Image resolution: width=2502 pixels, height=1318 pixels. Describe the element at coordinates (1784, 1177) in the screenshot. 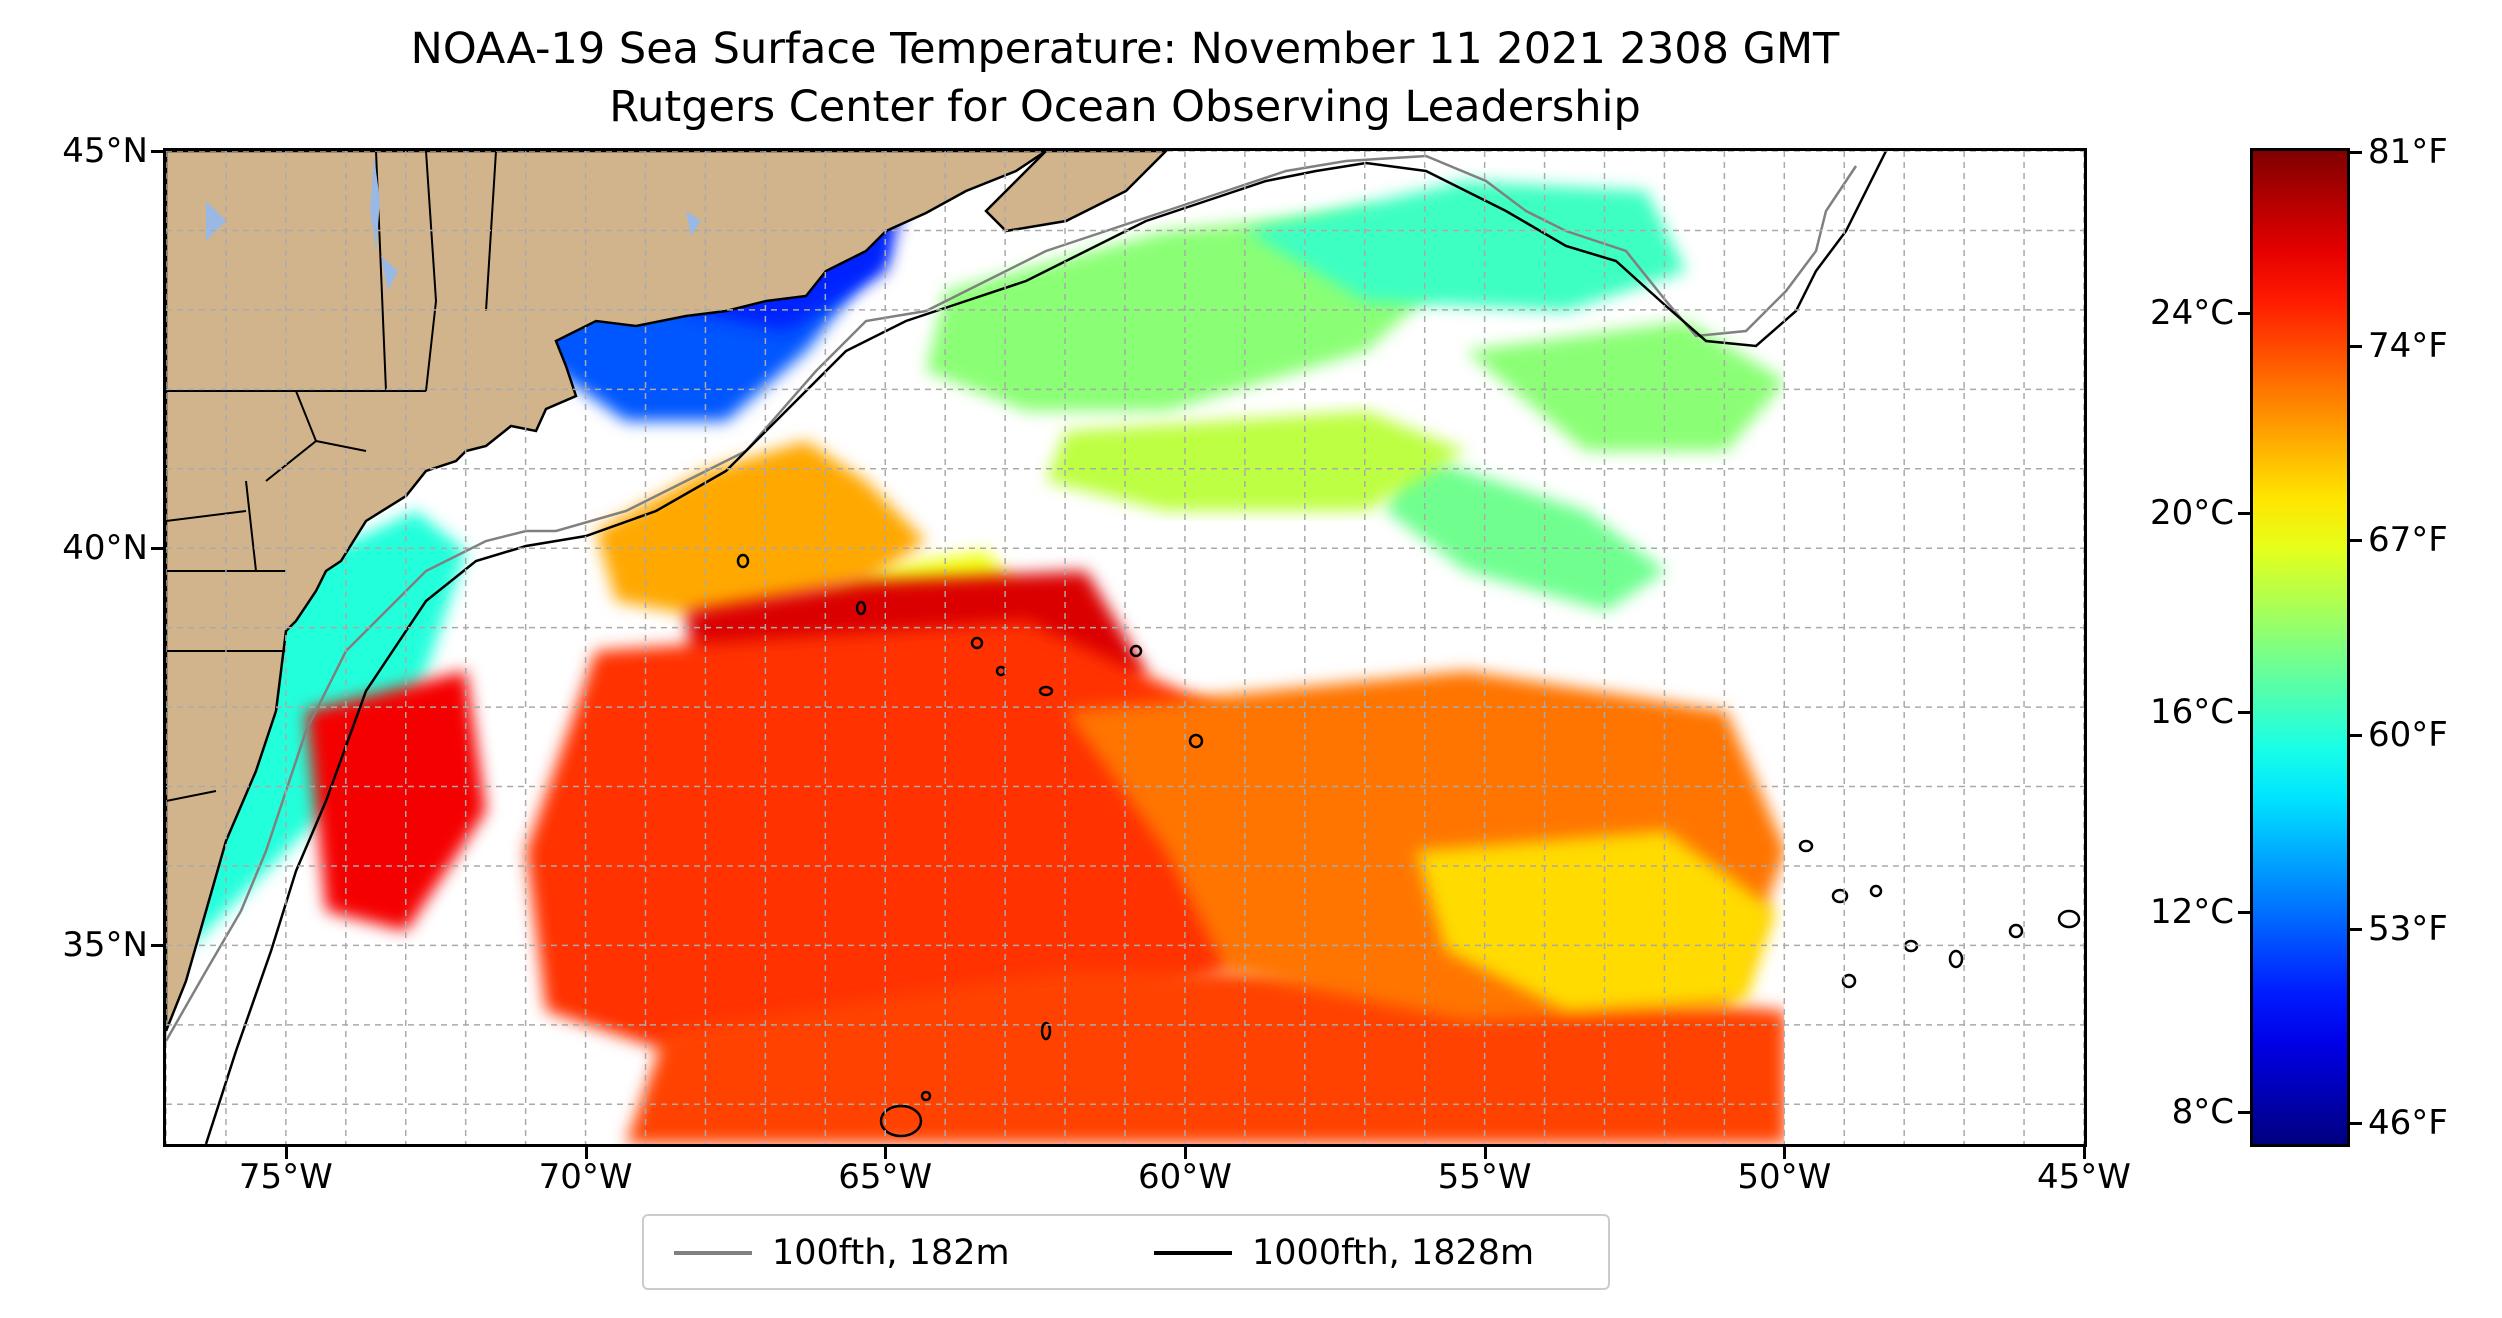

I see `lon-tick-label: 50°W` at that location.